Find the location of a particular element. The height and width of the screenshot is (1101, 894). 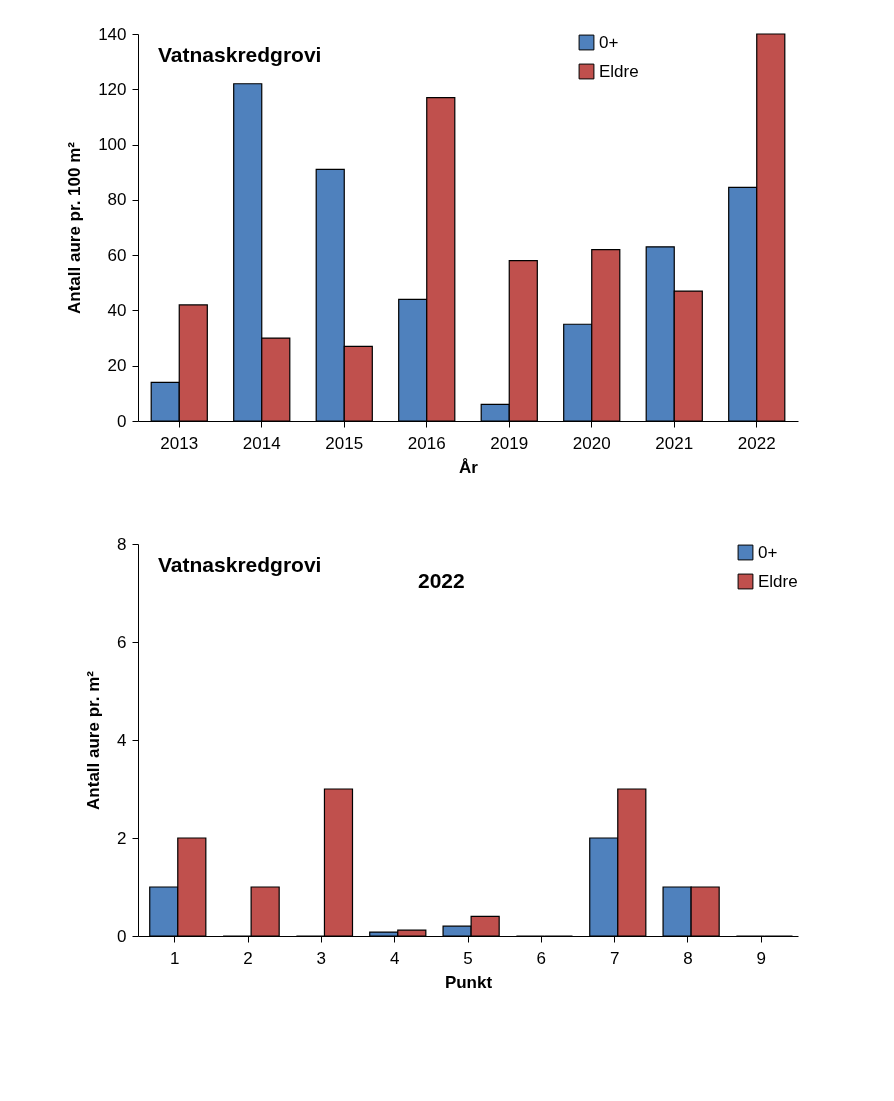

x-tick-label: 2020 is located at coordinates (591, 443).